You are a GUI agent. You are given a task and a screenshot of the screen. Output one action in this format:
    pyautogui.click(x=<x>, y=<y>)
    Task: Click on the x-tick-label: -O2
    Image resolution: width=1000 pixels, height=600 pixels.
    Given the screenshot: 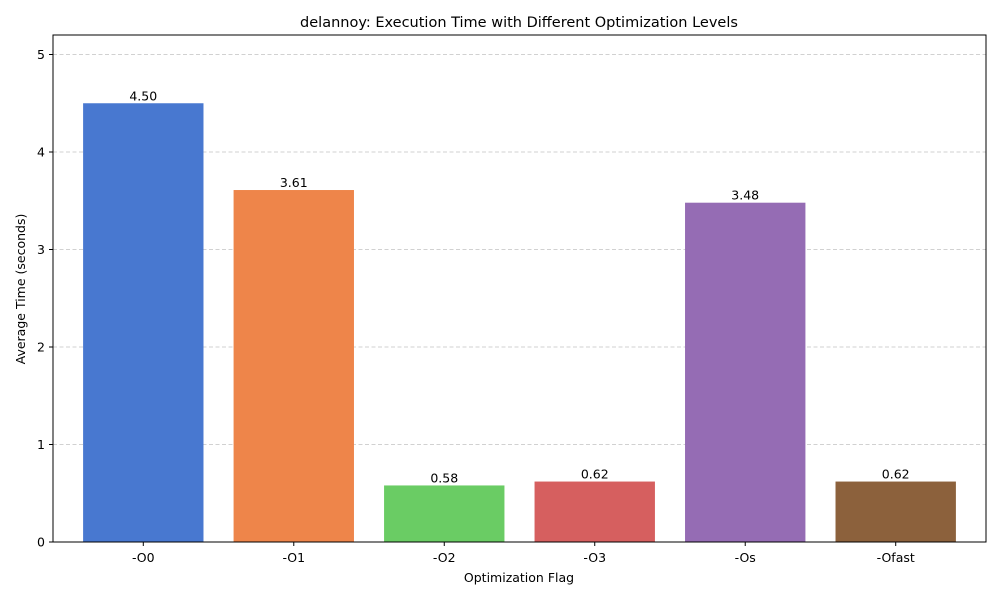 What is the action you would take?
    pyautogui.click(x=444, y=557)
    